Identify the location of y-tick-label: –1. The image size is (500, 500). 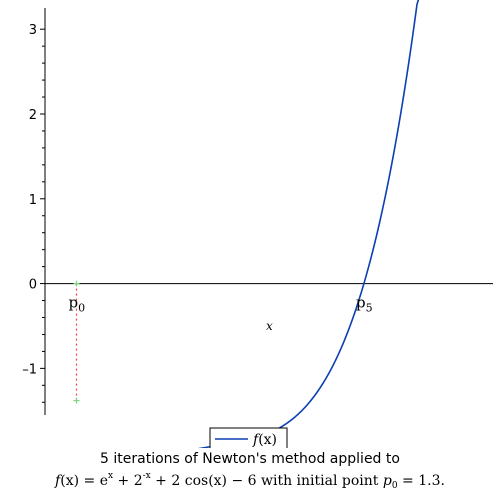
(29, 369).